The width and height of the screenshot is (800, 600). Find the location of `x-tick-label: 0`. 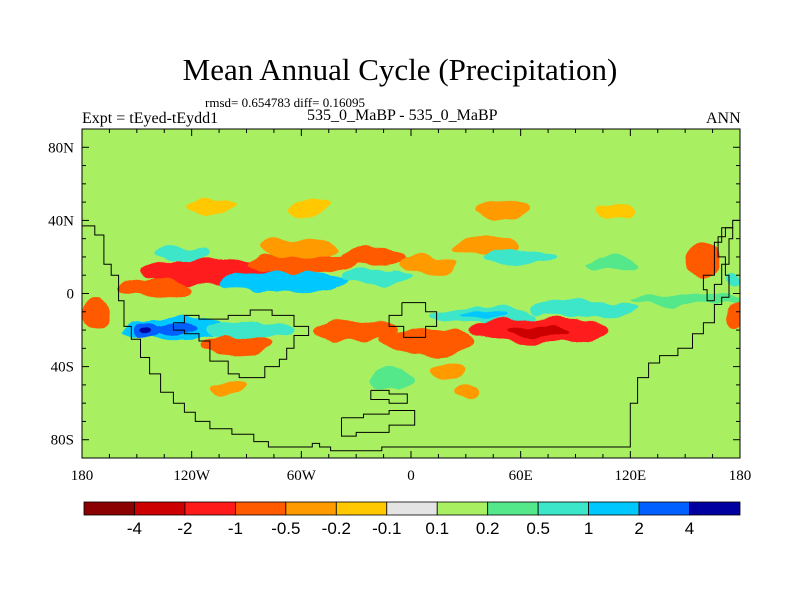

x-tick-label: 0 is located at coordinates (411, 476).